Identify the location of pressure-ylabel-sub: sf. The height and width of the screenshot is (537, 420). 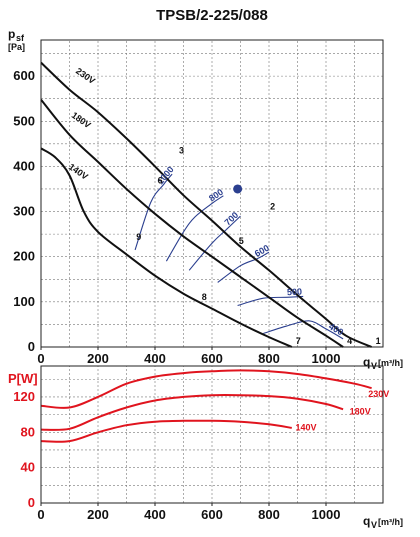
(20, 38).